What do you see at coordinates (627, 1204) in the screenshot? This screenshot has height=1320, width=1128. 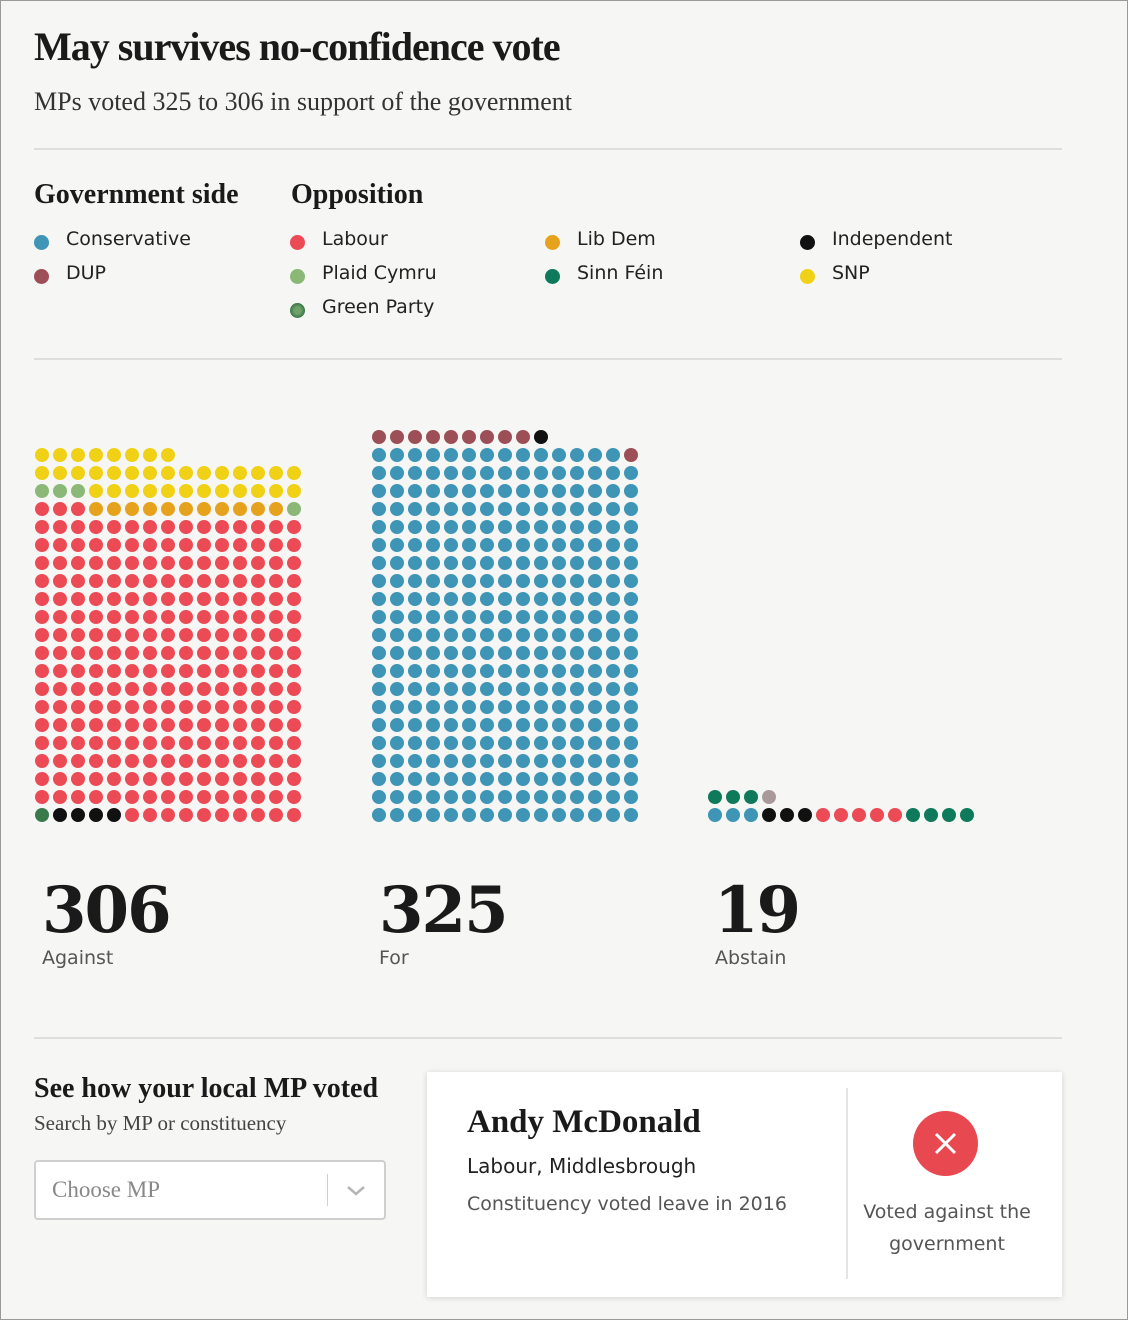 I see `mp-constituency-note: Constituency voted leave in 2016` at bounding box center [627, 1204].